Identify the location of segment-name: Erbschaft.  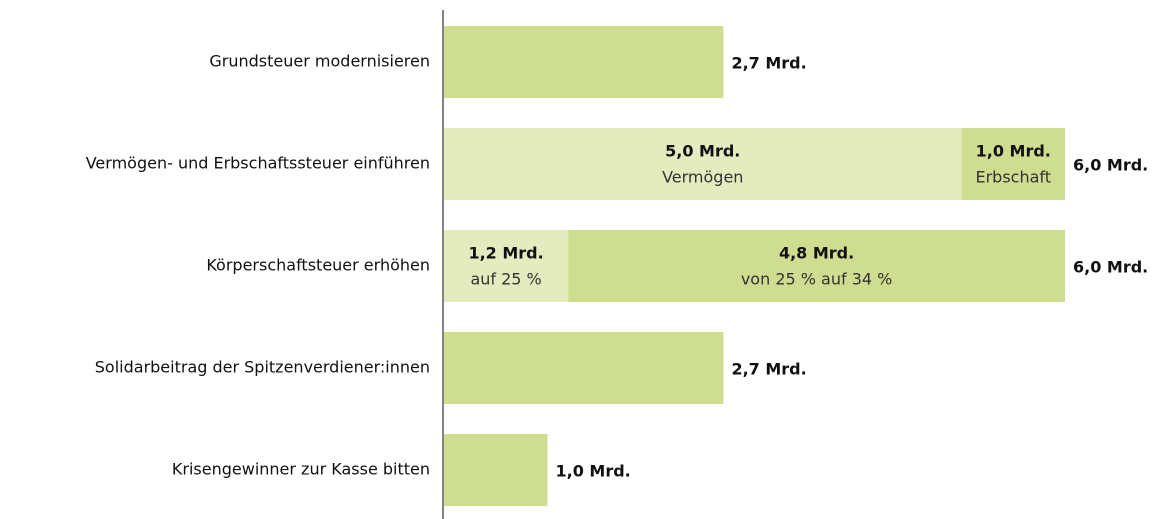
(1013, 177).